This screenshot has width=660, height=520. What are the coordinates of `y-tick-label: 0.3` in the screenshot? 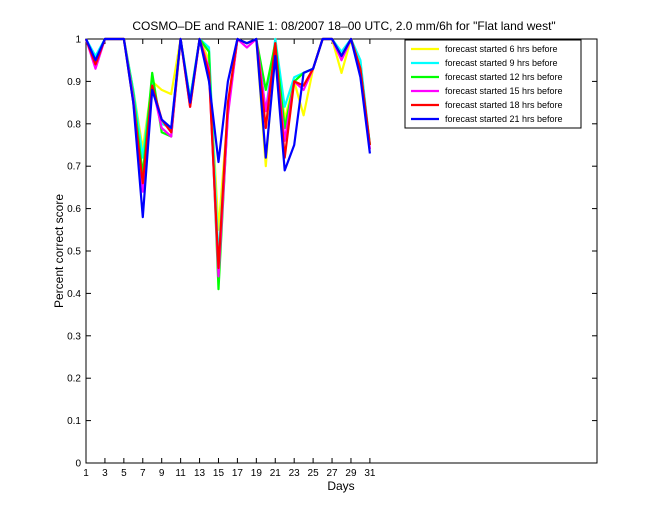 It's located at (74, 336).